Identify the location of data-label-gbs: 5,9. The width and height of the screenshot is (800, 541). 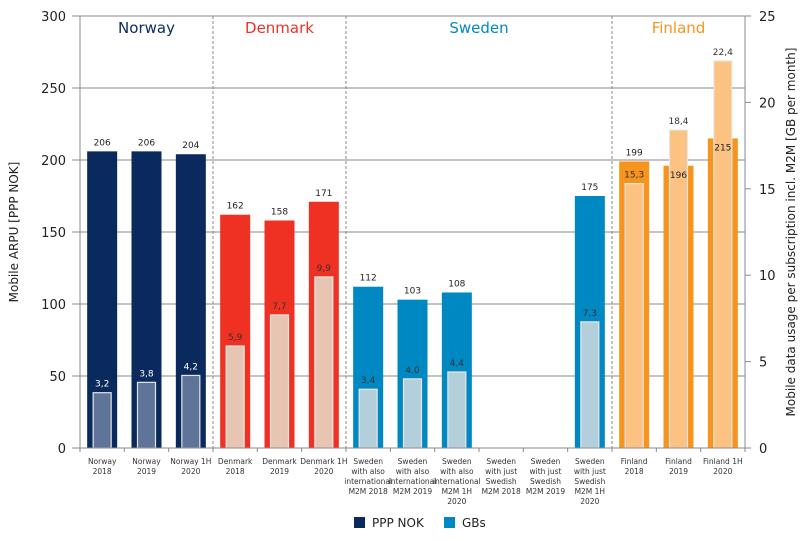
(235, 338).